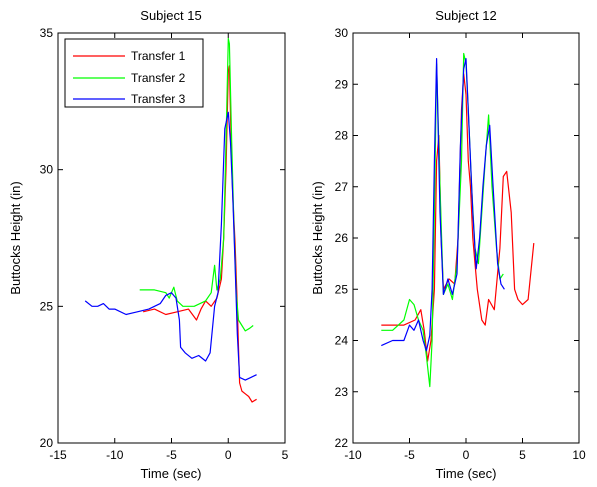 The image size is (597, 487). I want to click on legend: Transfer 1 Transfer 2 Transfer 3, so click(134, 73).